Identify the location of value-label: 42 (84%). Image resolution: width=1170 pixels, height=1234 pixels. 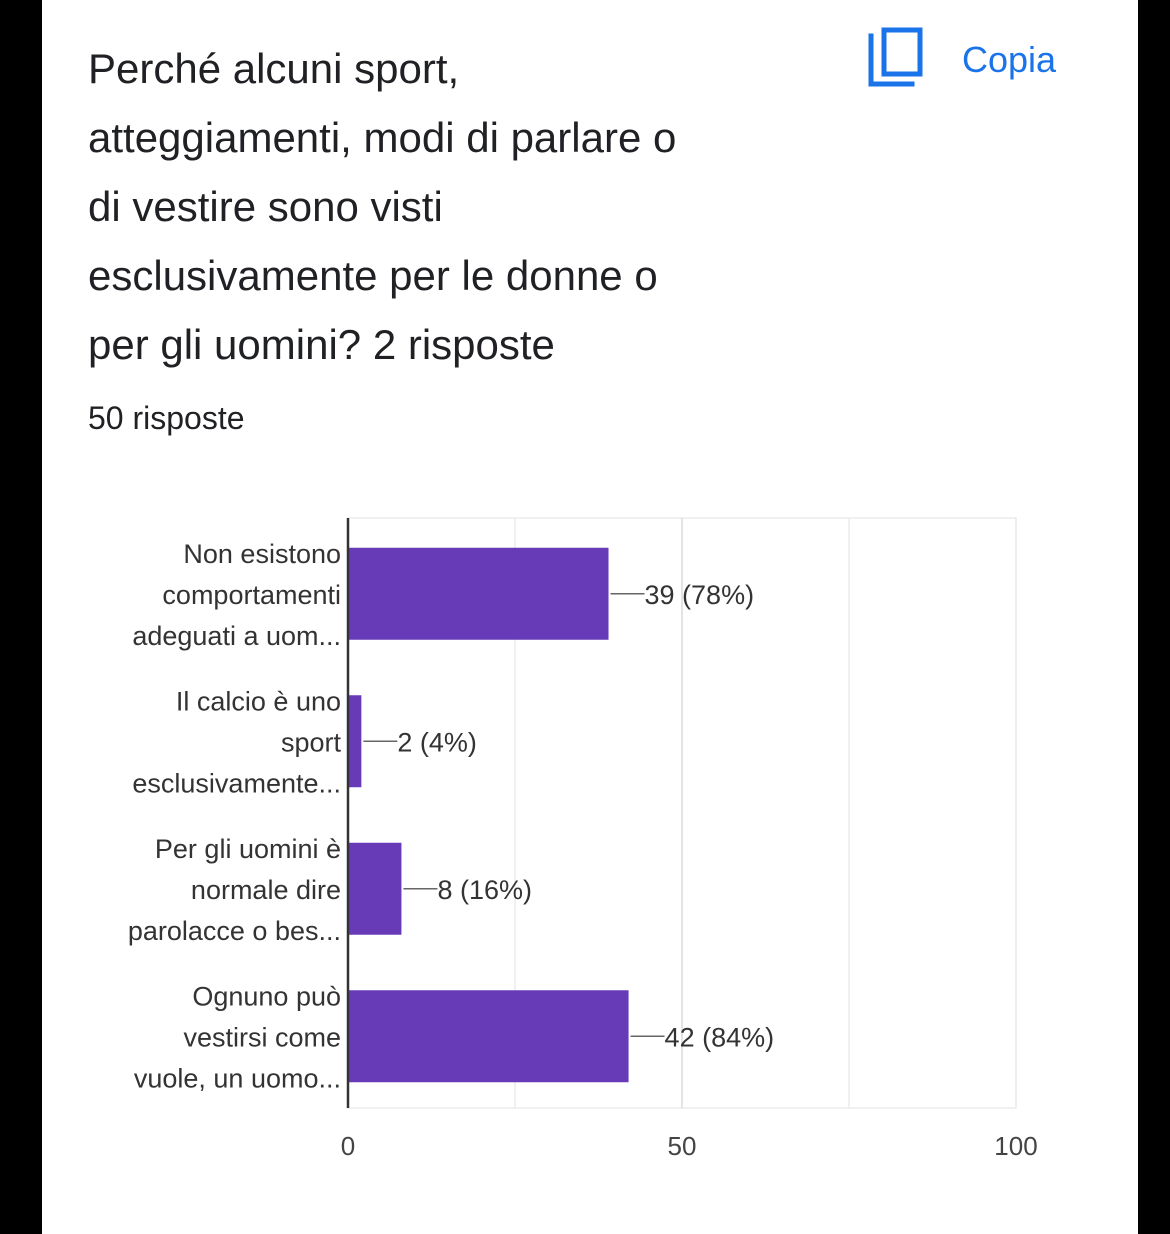
(720, 1037).